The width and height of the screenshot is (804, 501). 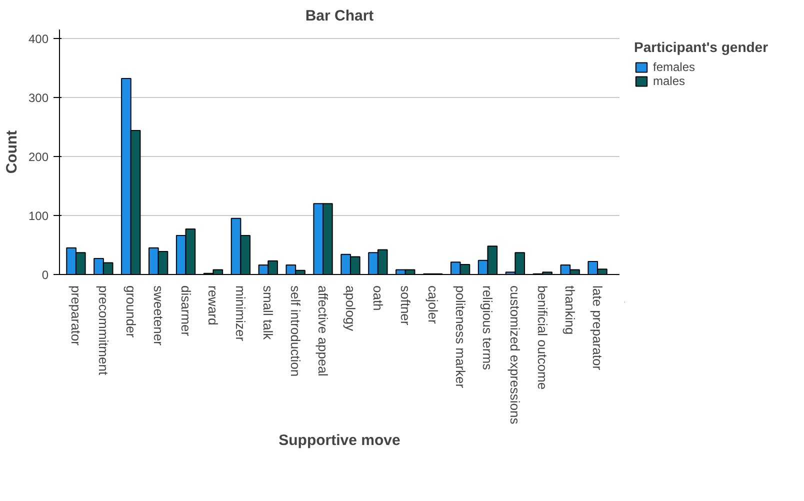 I want to click on x-axis-title: Supportive move, so click(x=339, y=441).